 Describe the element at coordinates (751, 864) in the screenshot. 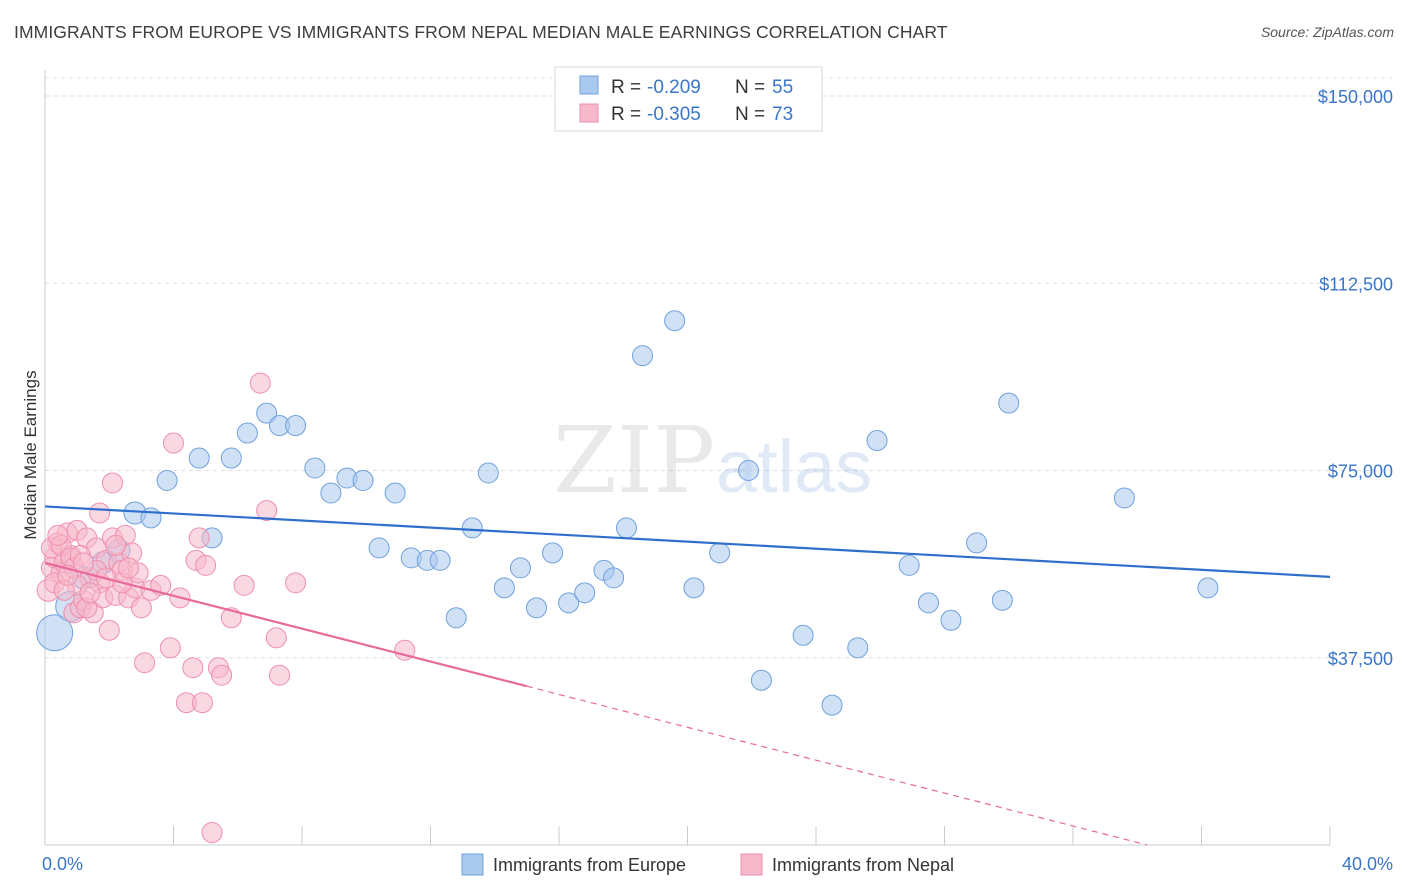

I see `bottom-legend-swatch-nepal` at that location.